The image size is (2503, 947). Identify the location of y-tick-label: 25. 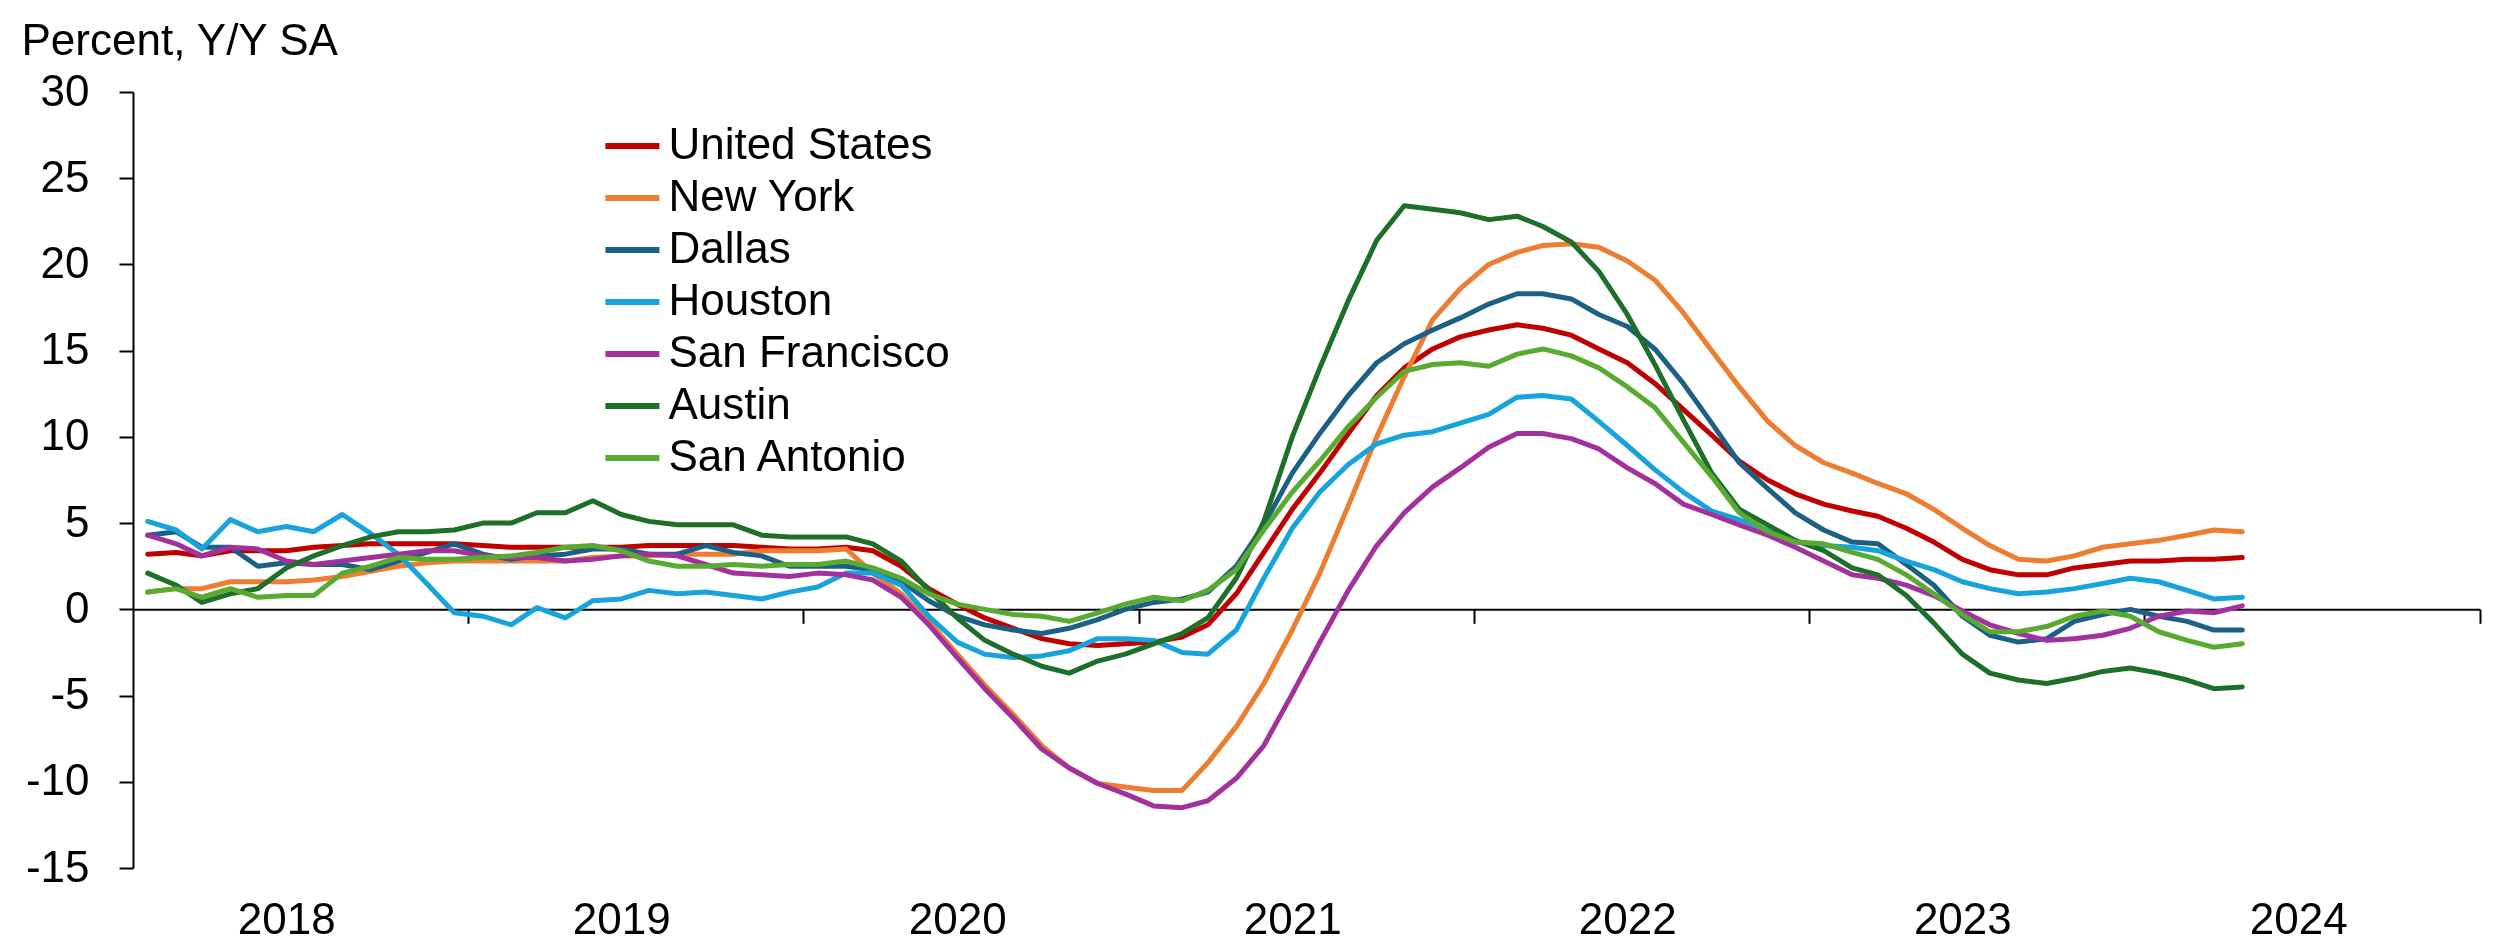
(65, 176).